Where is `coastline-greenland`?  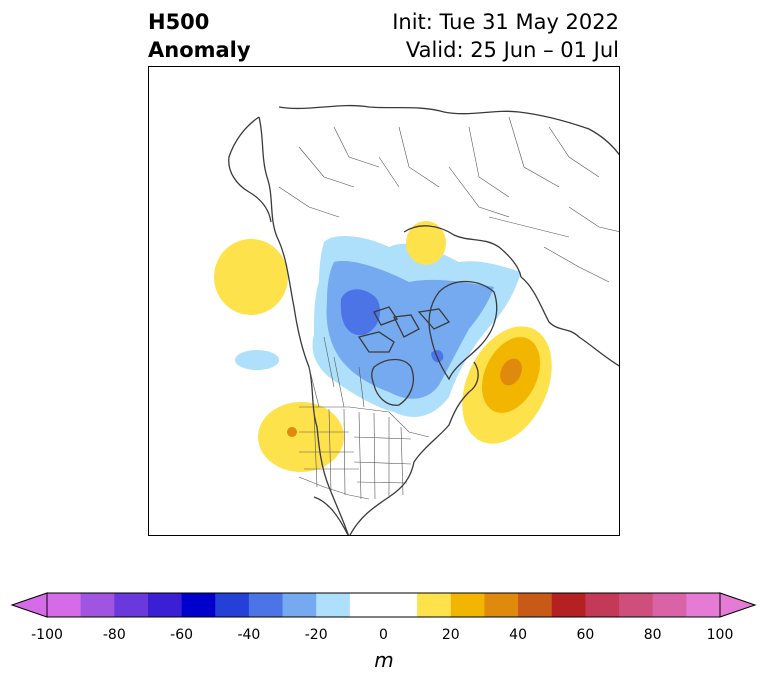
coastline-greenland is located at coordinates (463, 330).